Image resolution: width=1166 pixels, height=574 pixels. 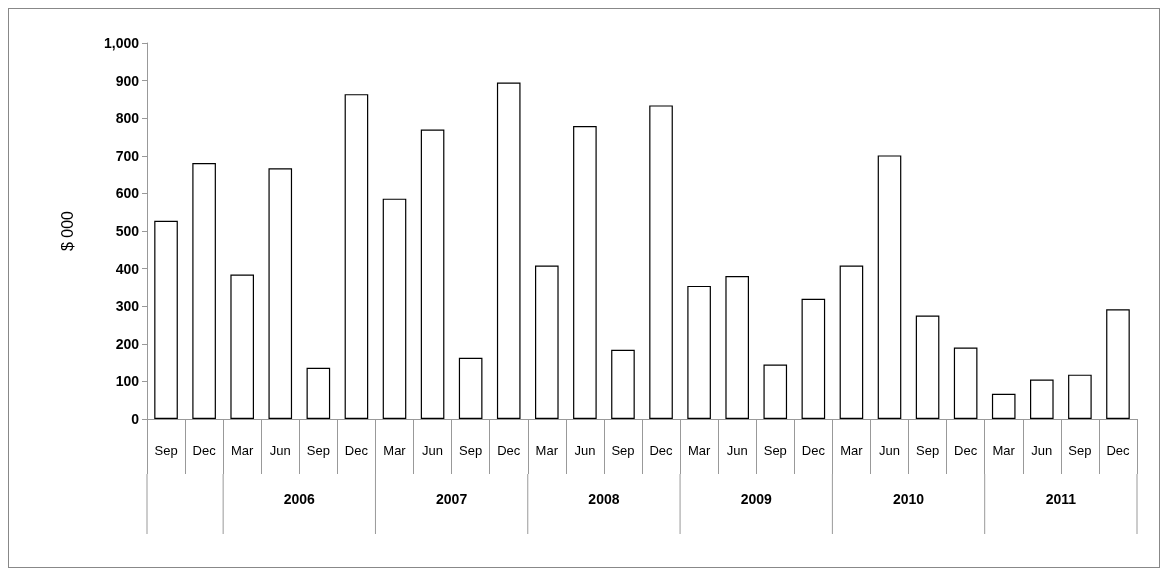 I want to click on text: 2006, so click(x=299, y=499).